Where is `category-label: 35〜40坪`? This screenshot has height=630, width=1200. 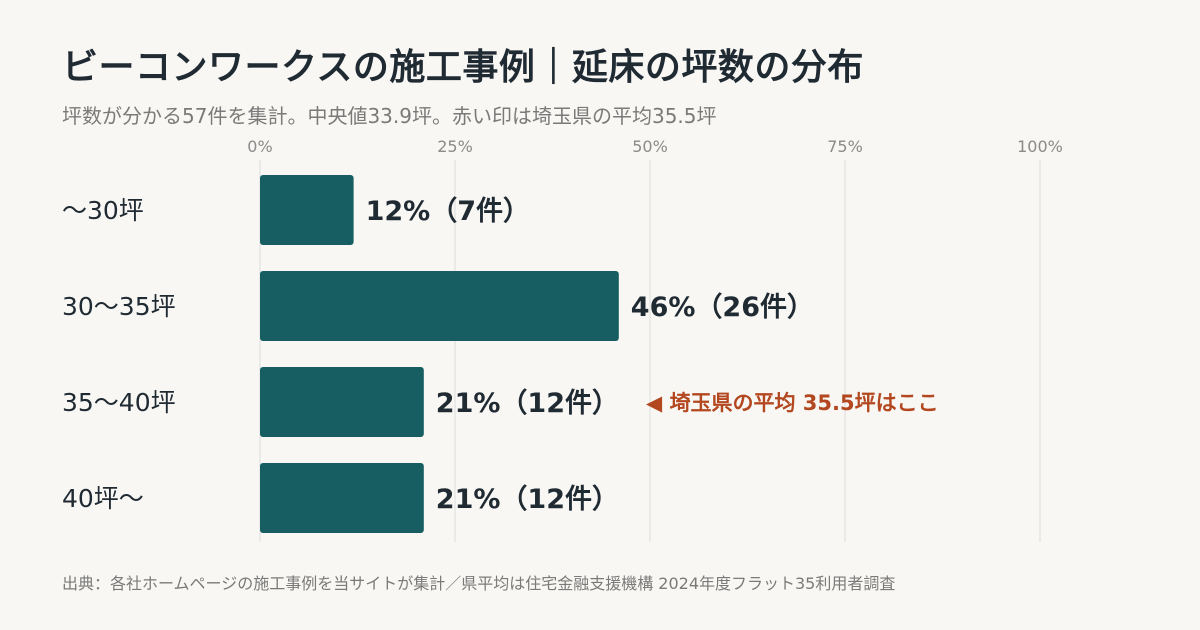 category-label: 35〜40坪 is located at coordinates (119, 402).